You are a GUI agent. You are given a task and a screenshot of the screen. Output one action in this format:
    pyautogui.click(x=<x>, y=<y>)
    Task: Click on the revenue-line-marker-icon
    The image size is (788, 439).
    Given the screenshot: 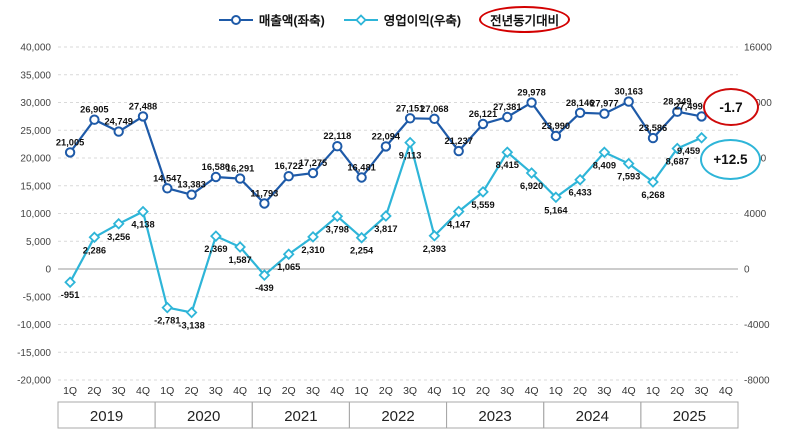 What is the action you would take?
    pyautogui.click(x=235, y=19)
    